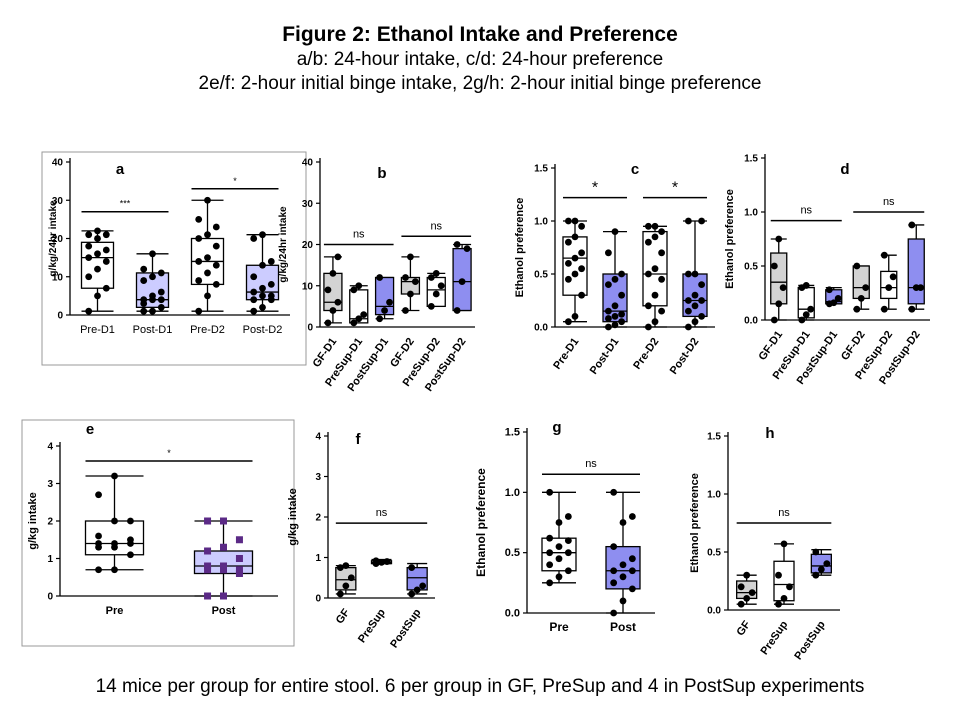 The height and width of the screenshot is (720, 960). Describe the element at coordinates (779, 278) in the screenshot. I see `box-GF-D1` at that location.